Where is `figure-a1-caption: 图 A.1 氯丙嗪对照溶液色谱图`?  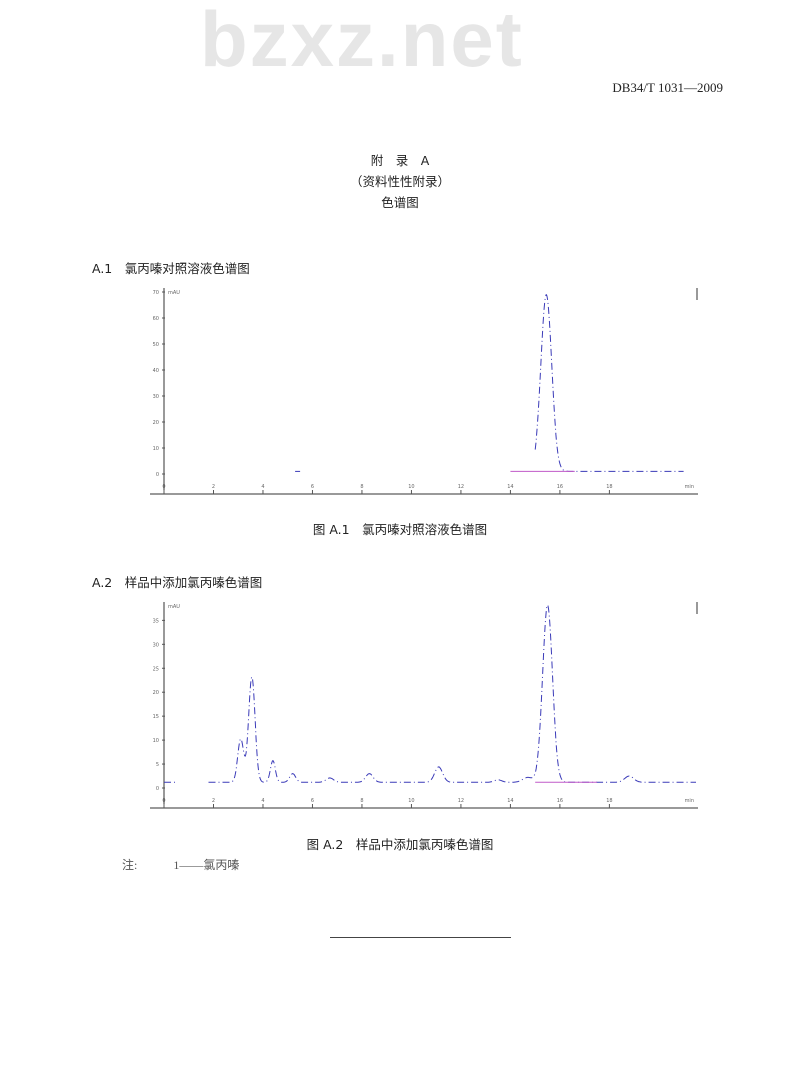 figure-a1-caption: 图 A.1 氯丙嗪对照溶液色谱图 is located at coordinates (400, 529).